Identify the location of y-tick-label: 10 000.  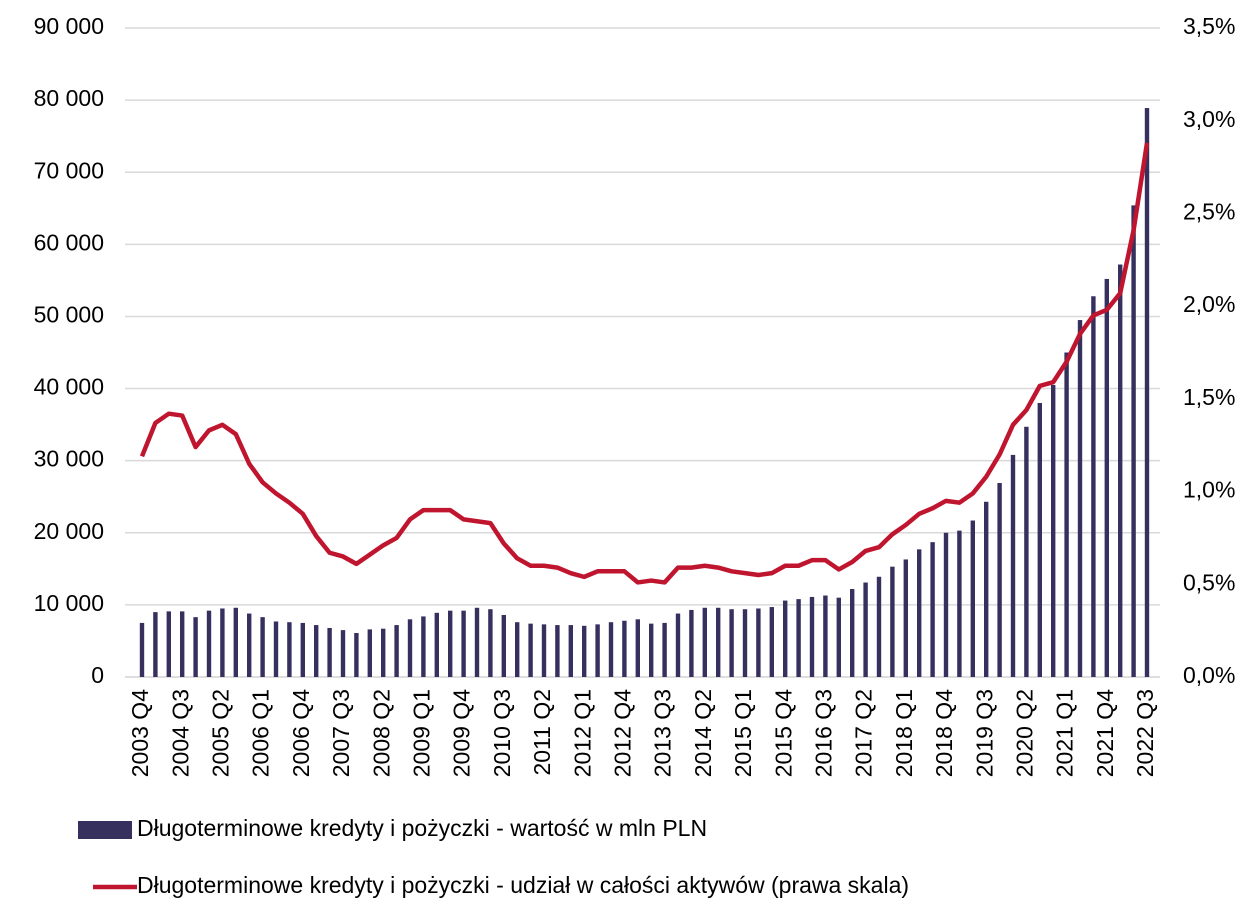
(69, 603).